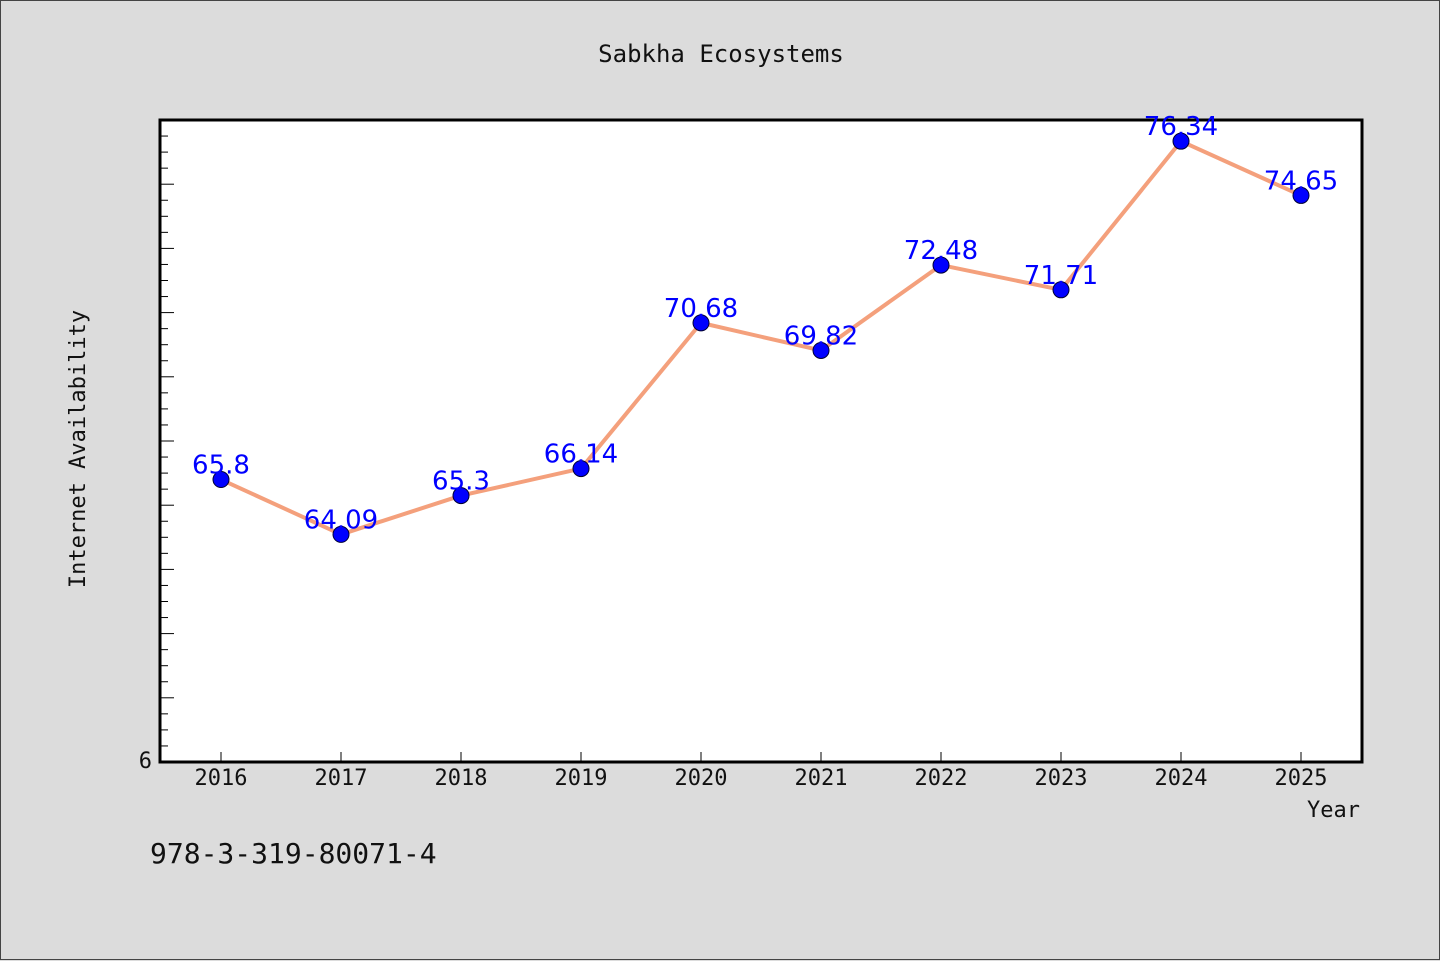 The image size is (1440, 961). I want to click on x-tick-label: 2024, so click(1181, 778).